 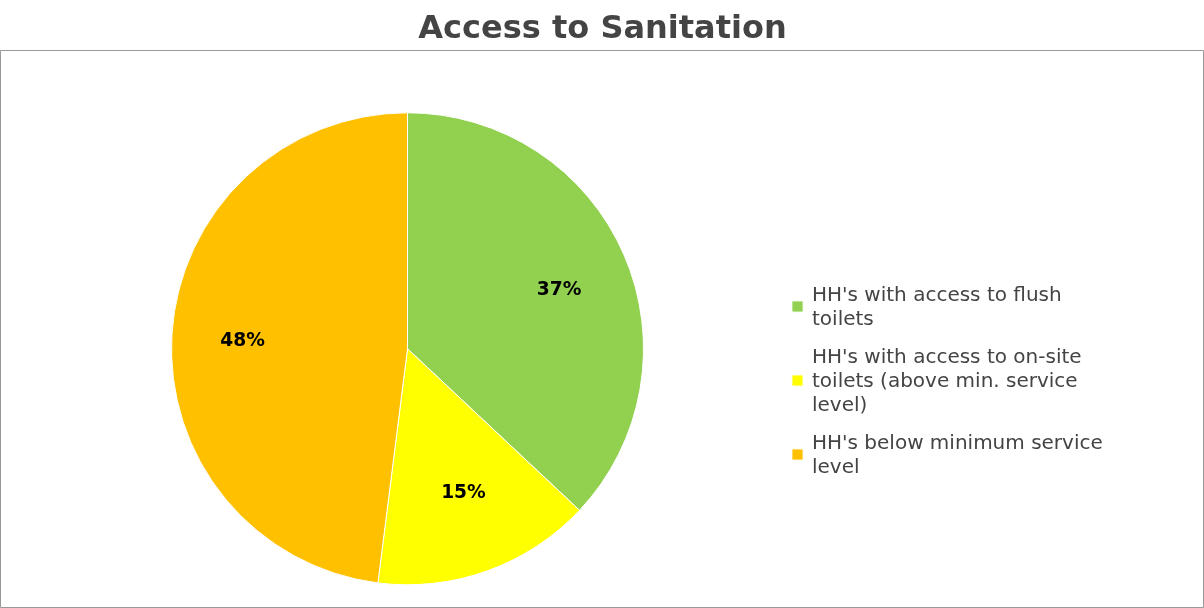 What do you see at coordinates (602, 26) in the screenshot?
I see `chart-title: Access to Sanitation` at bounding box center [602, 26].